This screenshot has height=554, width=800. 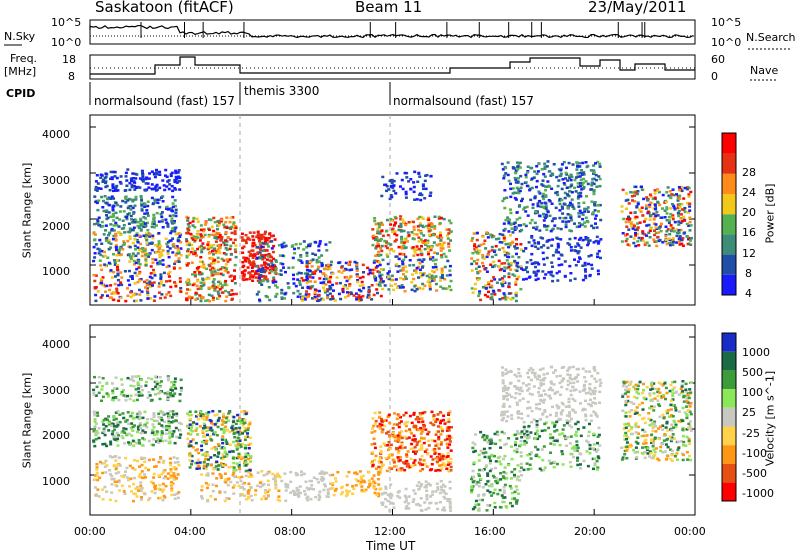 What do you see at coordinates (749, 172) in the screenshot?
I see `power-cbar-tick-28: 28` at bounding box center [749, 172].